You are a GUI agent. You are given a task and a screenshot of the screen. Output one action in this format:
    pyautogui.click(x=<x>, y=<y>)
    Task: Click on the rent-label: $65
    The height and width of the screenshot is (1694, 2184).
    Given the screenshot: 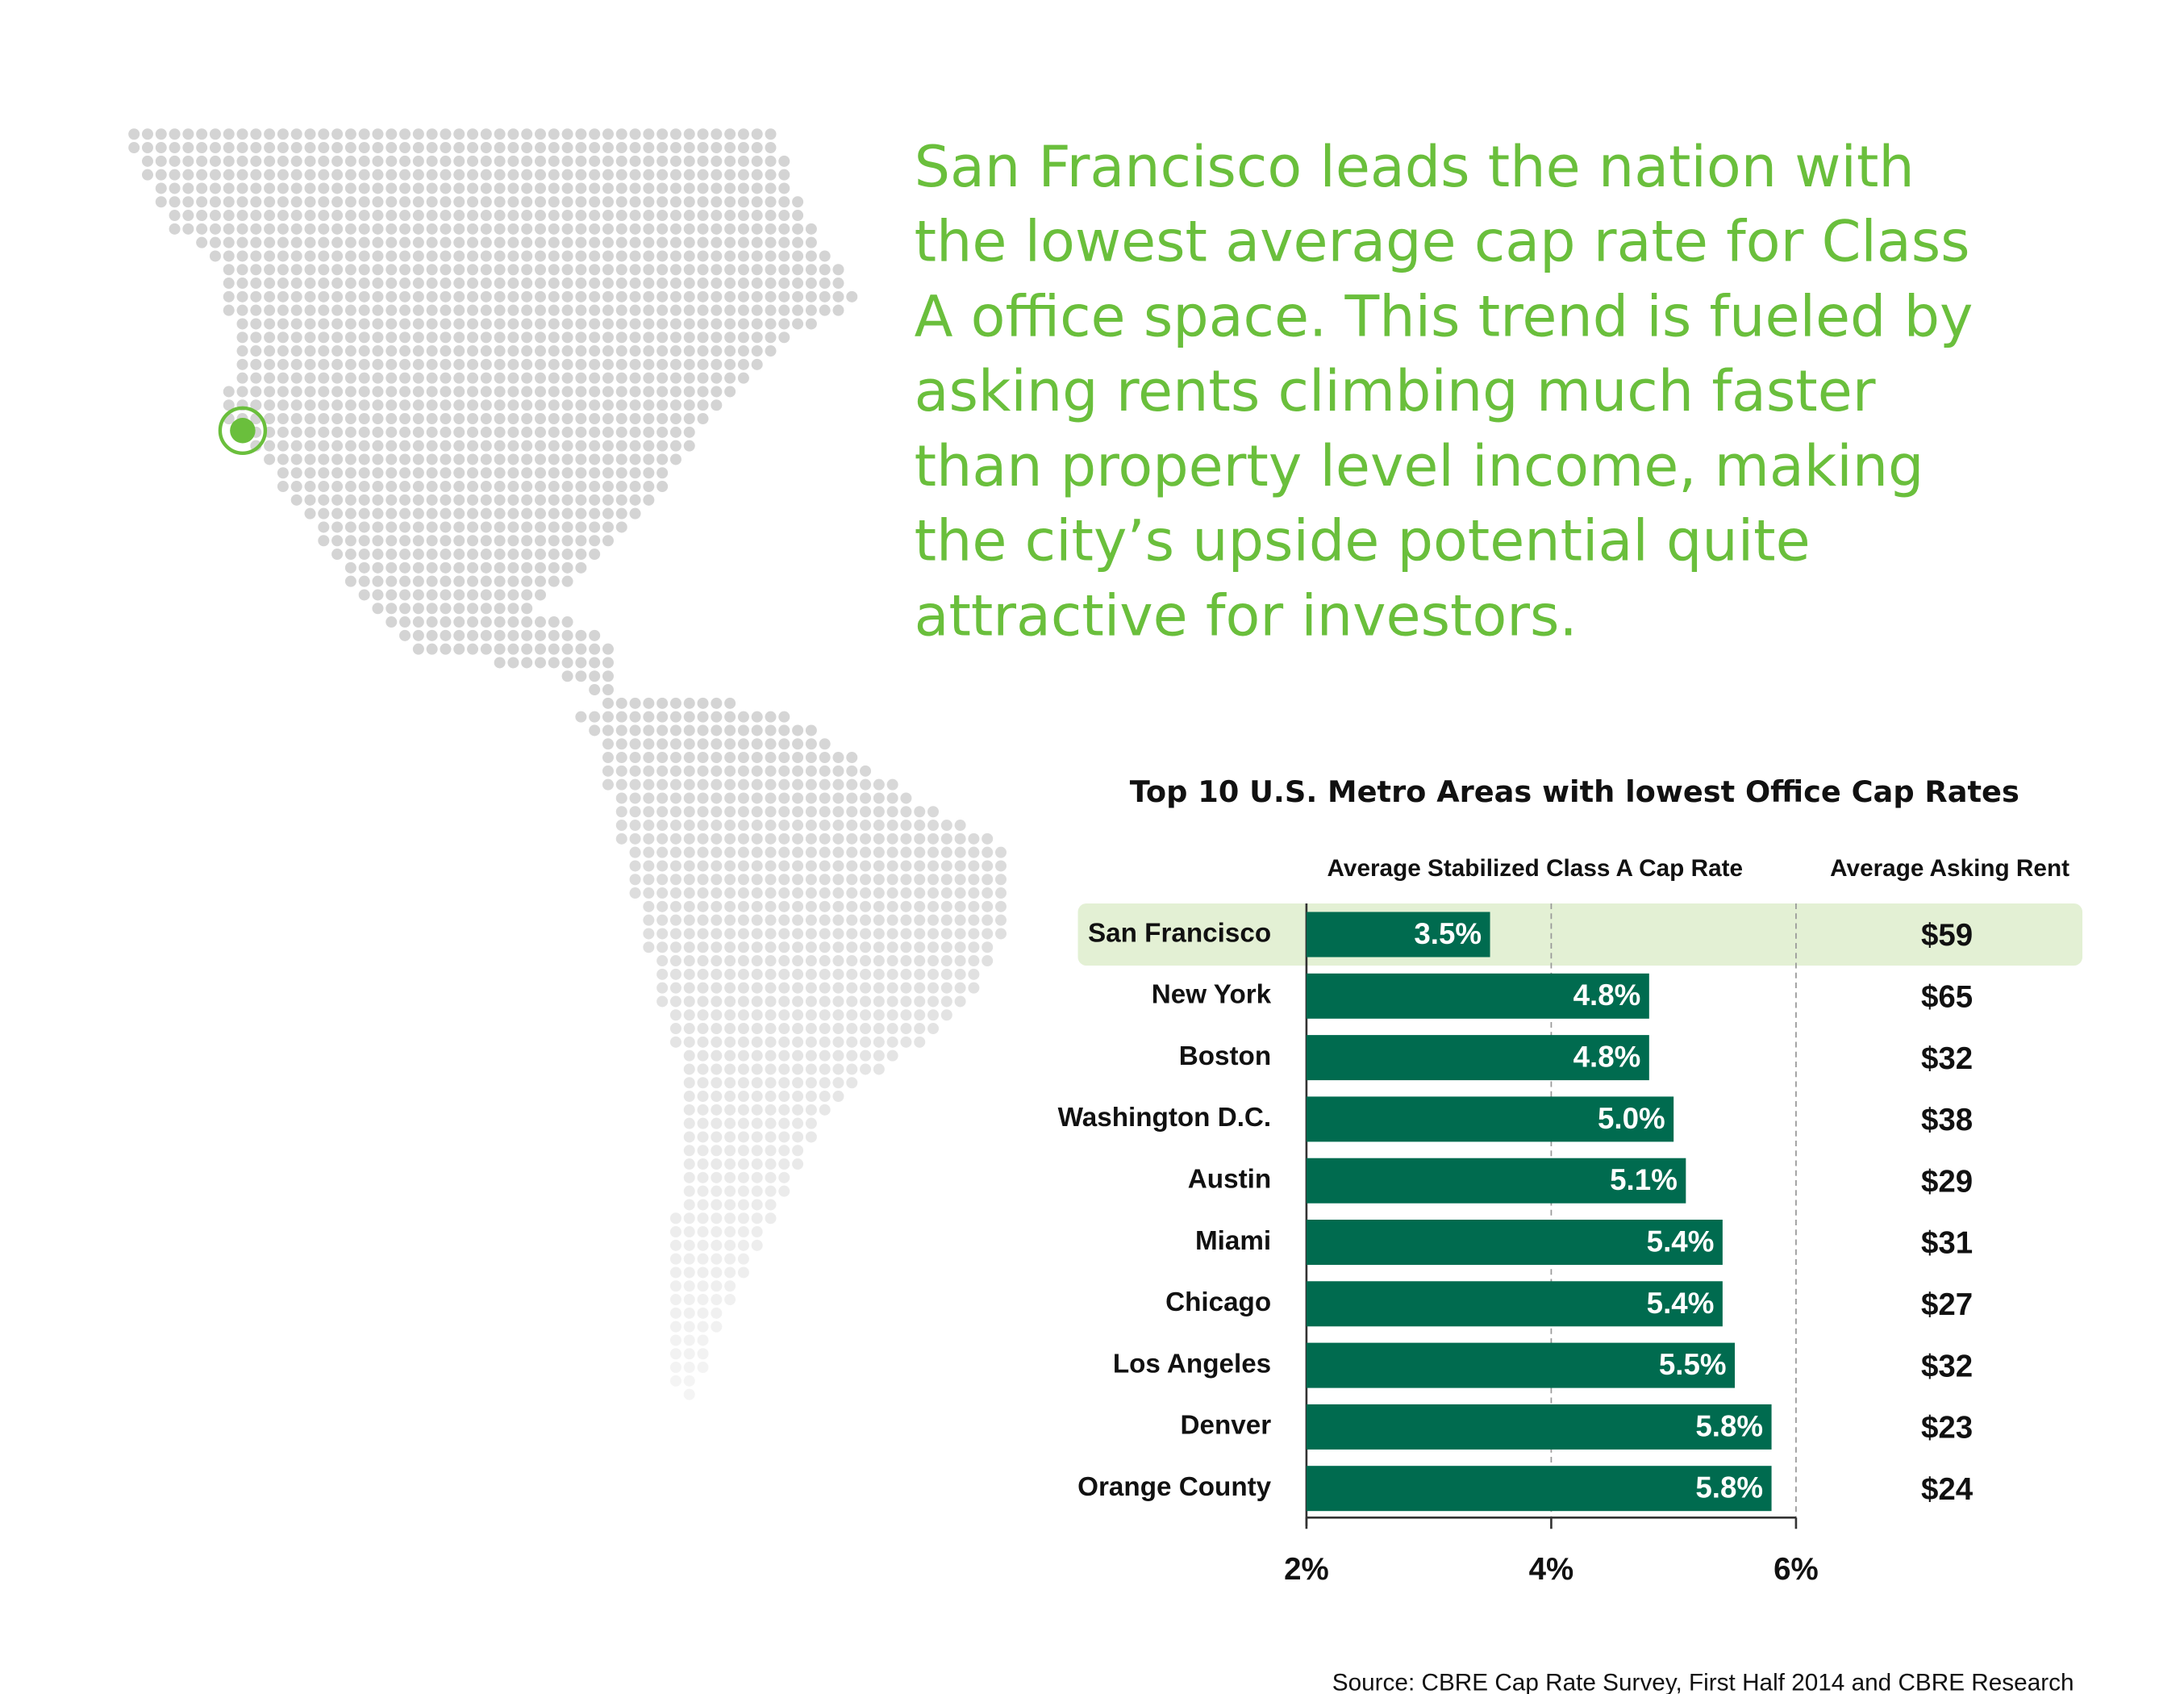 What is the action you would take?
    pyautogui.click(x=1947, y=997)
    